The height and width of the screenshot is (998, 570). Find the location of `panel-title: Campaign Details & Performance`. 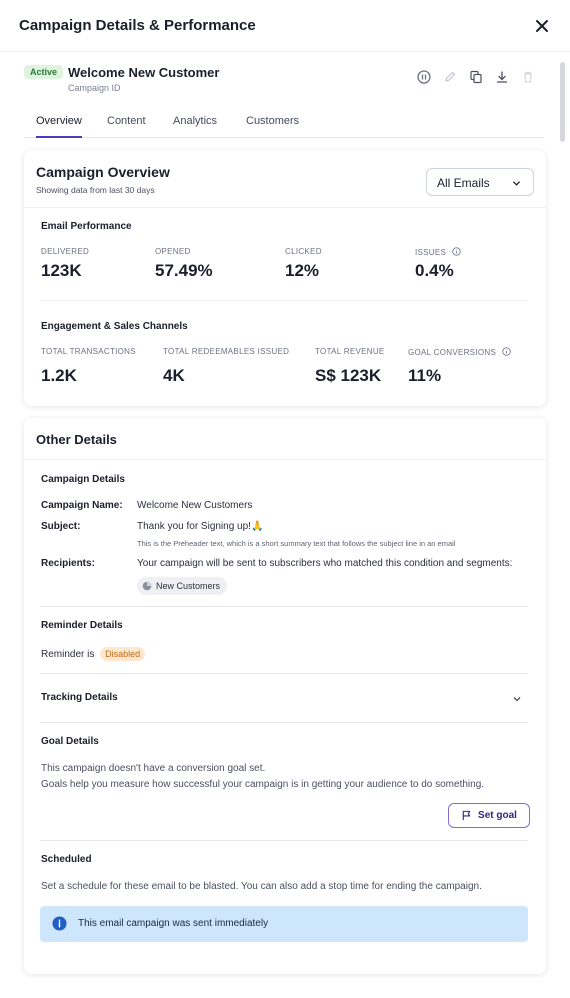

panel-title: Campaign Details & Performance is located at coordinates (137, 25).